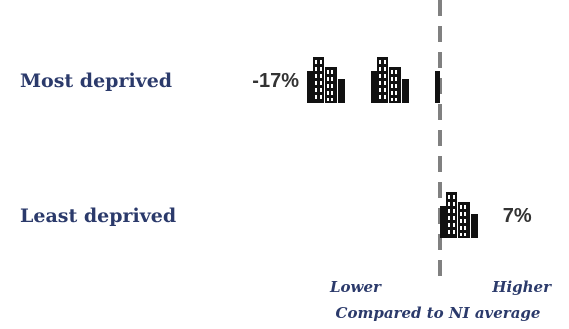 The height and width of the screenshot is (329, 569). Describe the element at coordinates (96, 81) in the screenshot. I see `category-label: Most deprived` at that location.